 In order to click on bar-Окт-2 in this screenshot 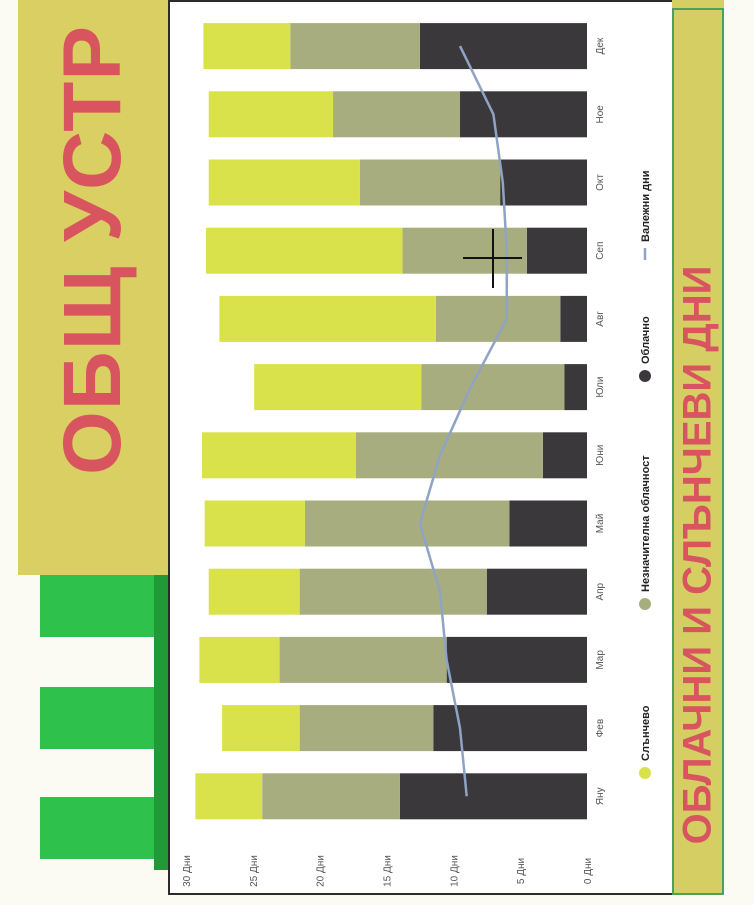, I will do `click(284, 182)`.